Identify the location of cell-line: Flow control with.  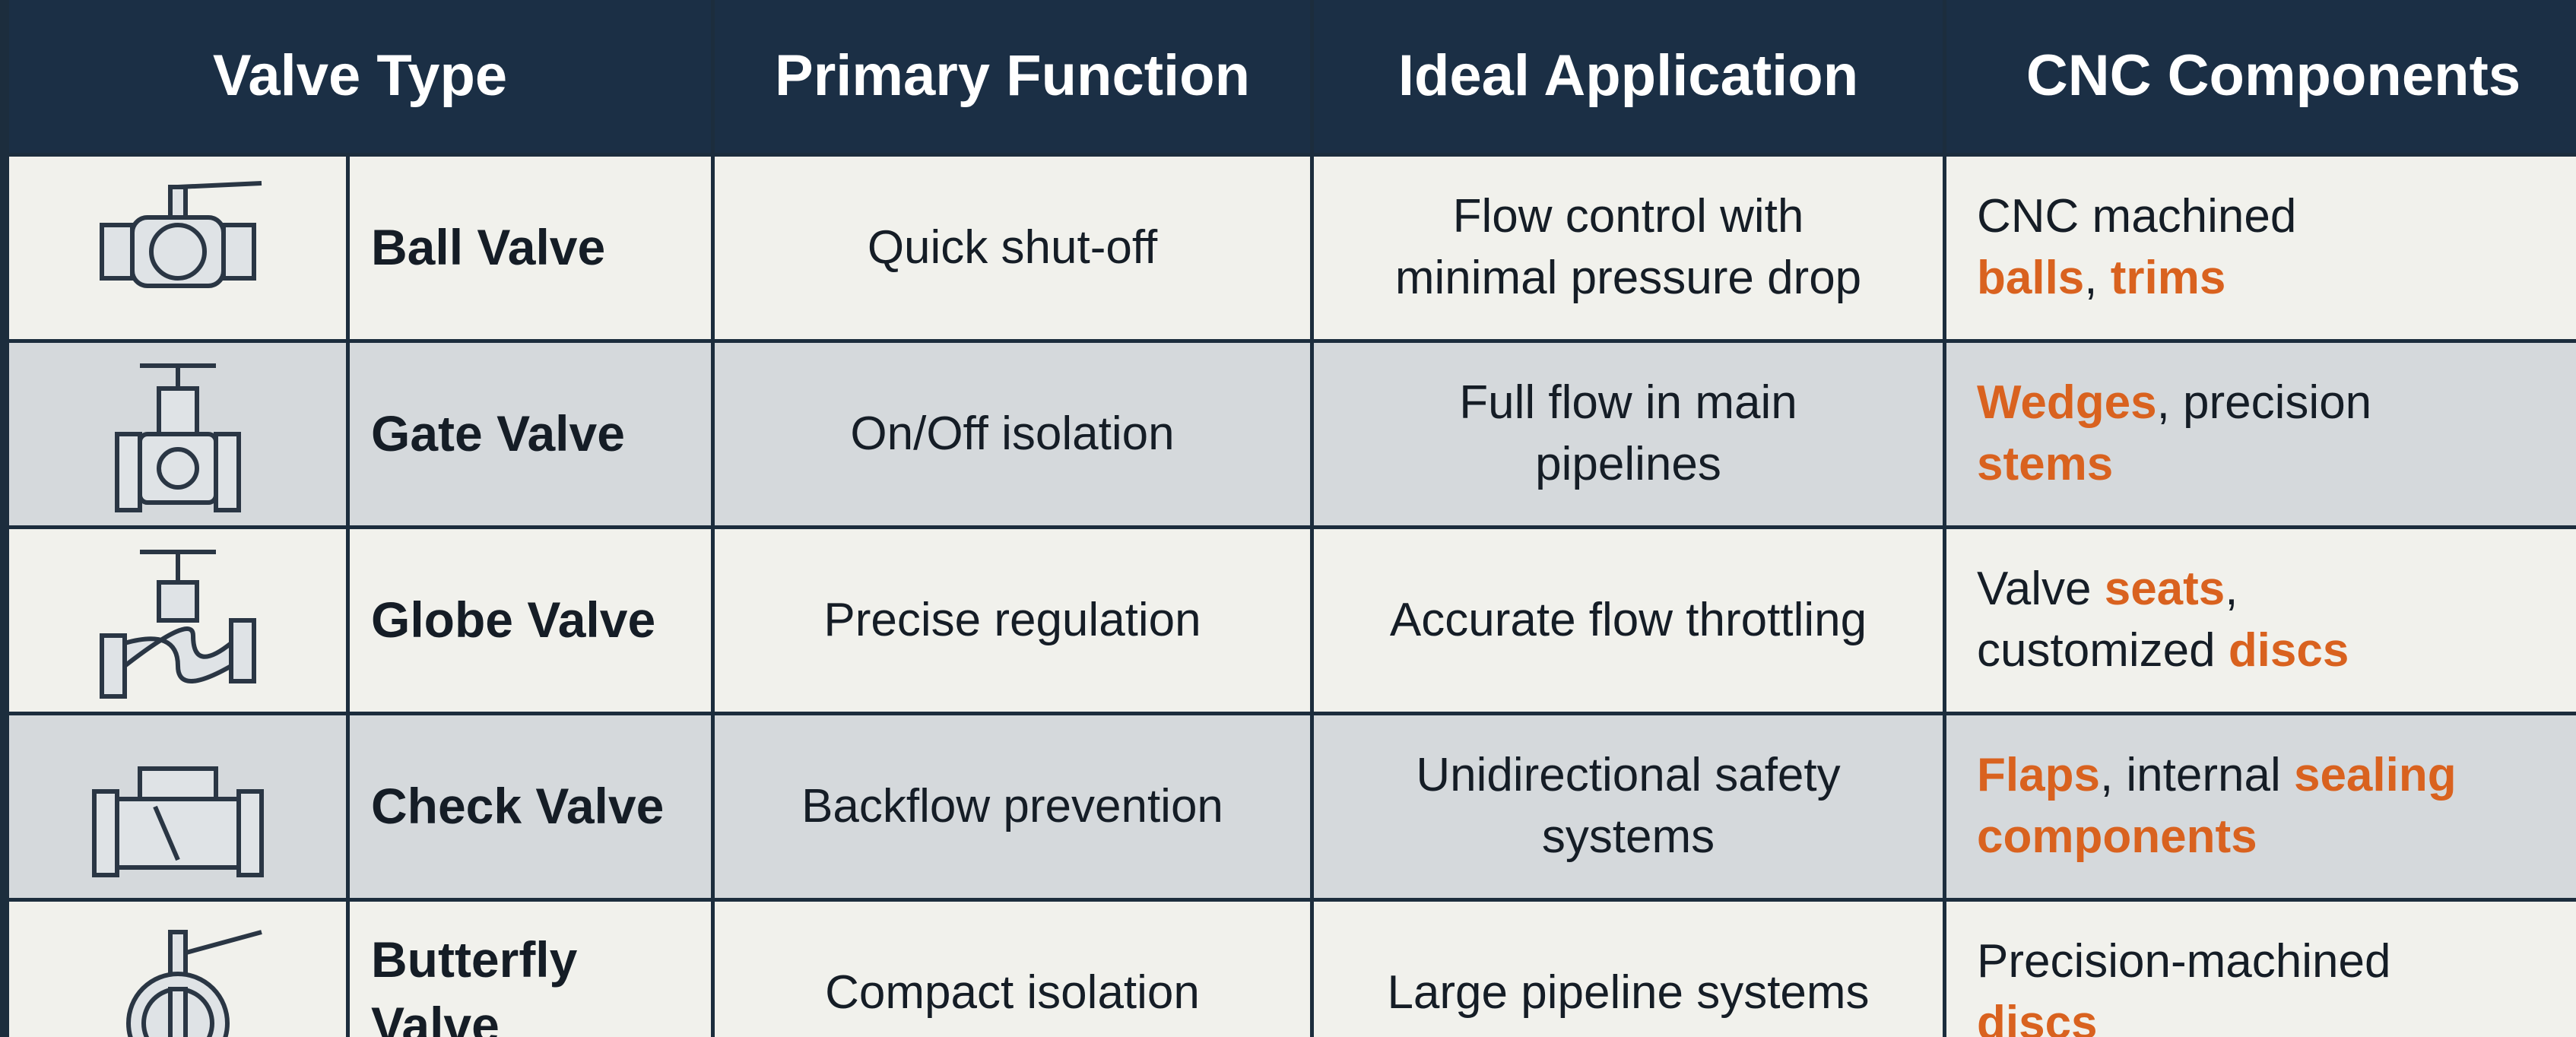
(1628, 217).